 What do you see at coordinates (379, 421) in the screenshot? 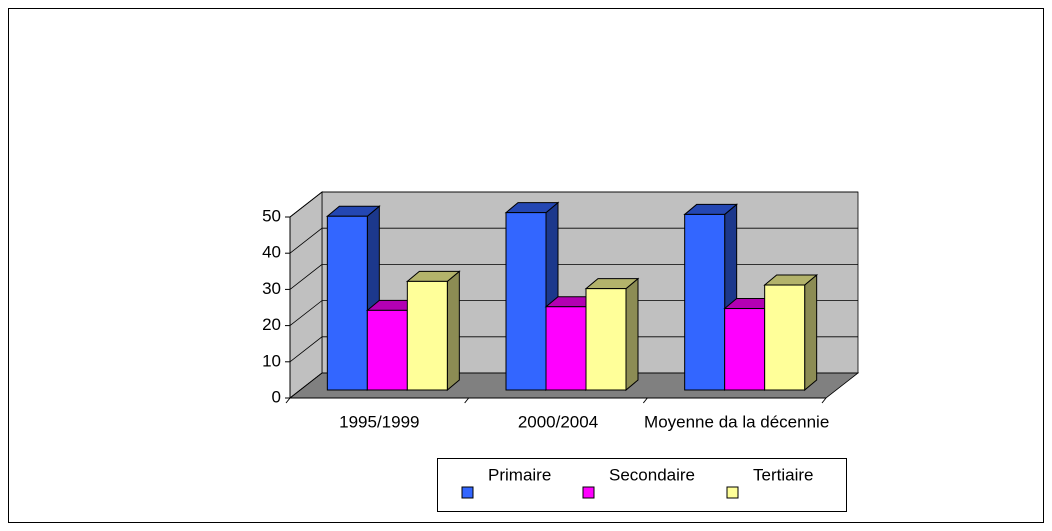
I see `x-tick-label: 1995/1999` at bounding box center [379, 421].